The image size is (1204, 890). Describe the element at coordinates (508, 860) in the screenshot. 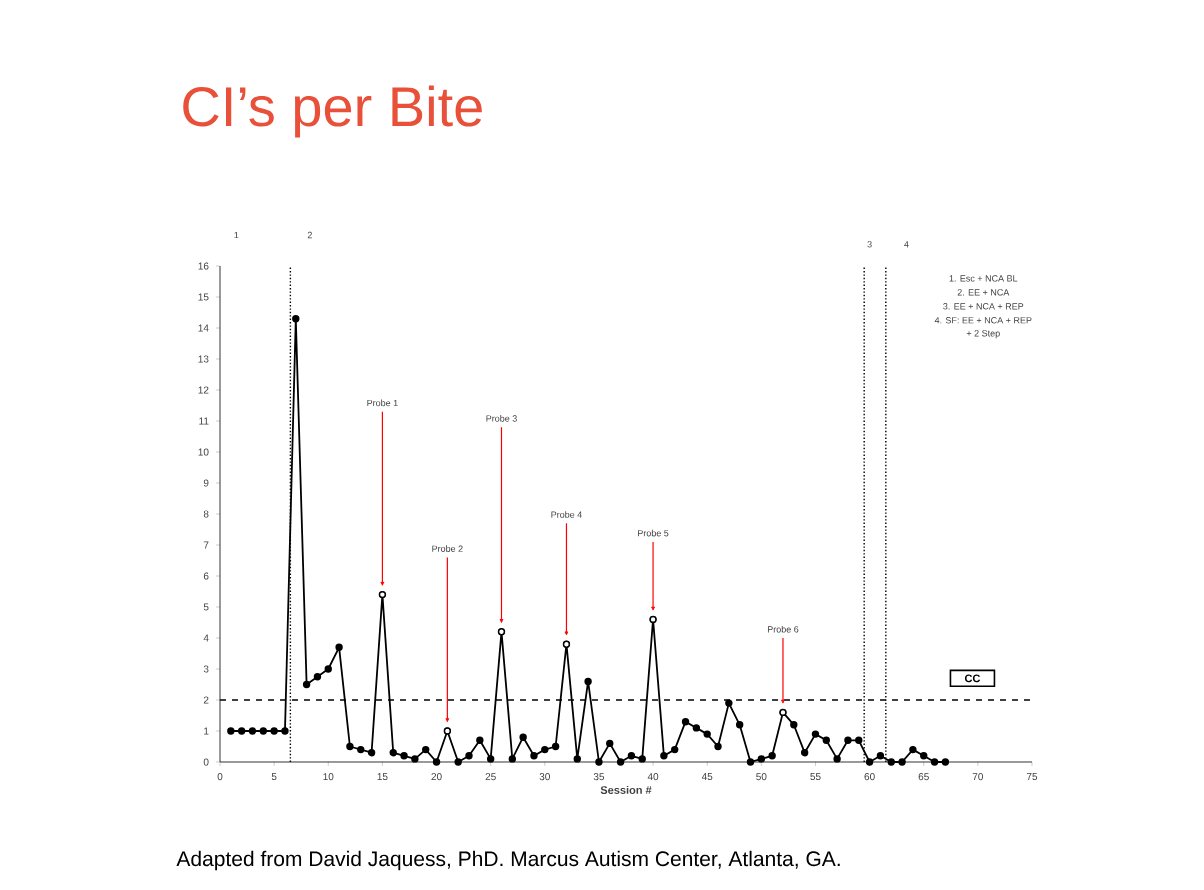

I see `text: Adapted from David Jaquess, PhD. Marcus Autism Center, Atlanta, GA.` at that location.